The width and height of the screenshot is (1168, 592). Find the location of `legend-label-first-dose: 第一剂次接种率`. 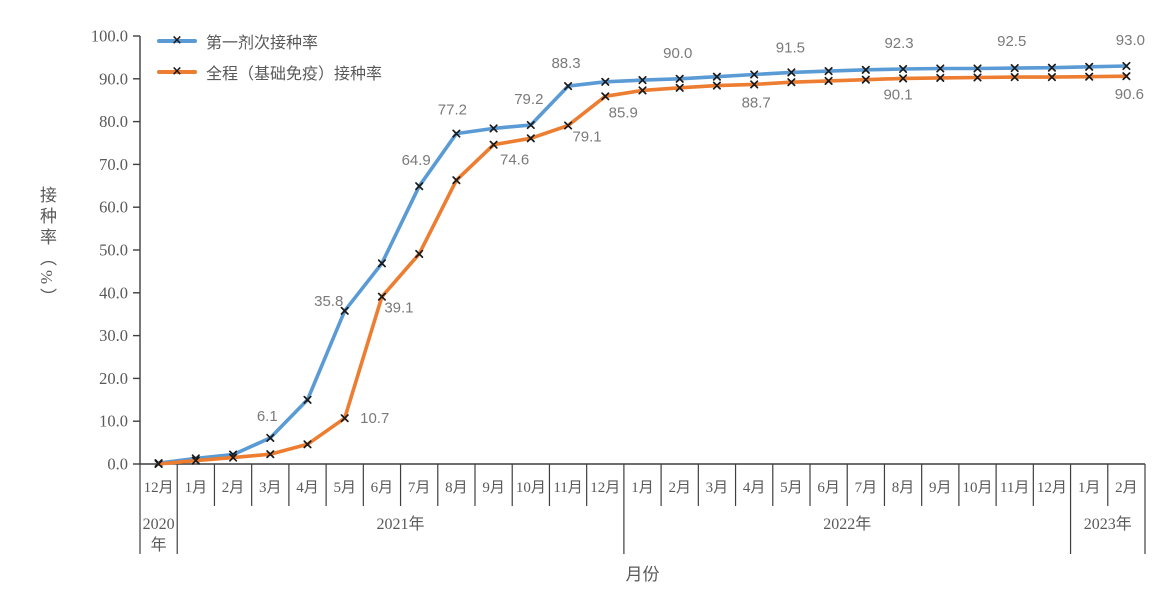

legend-label-first-dose: 第一剂次接种率 is located at coordinates (262, 43).